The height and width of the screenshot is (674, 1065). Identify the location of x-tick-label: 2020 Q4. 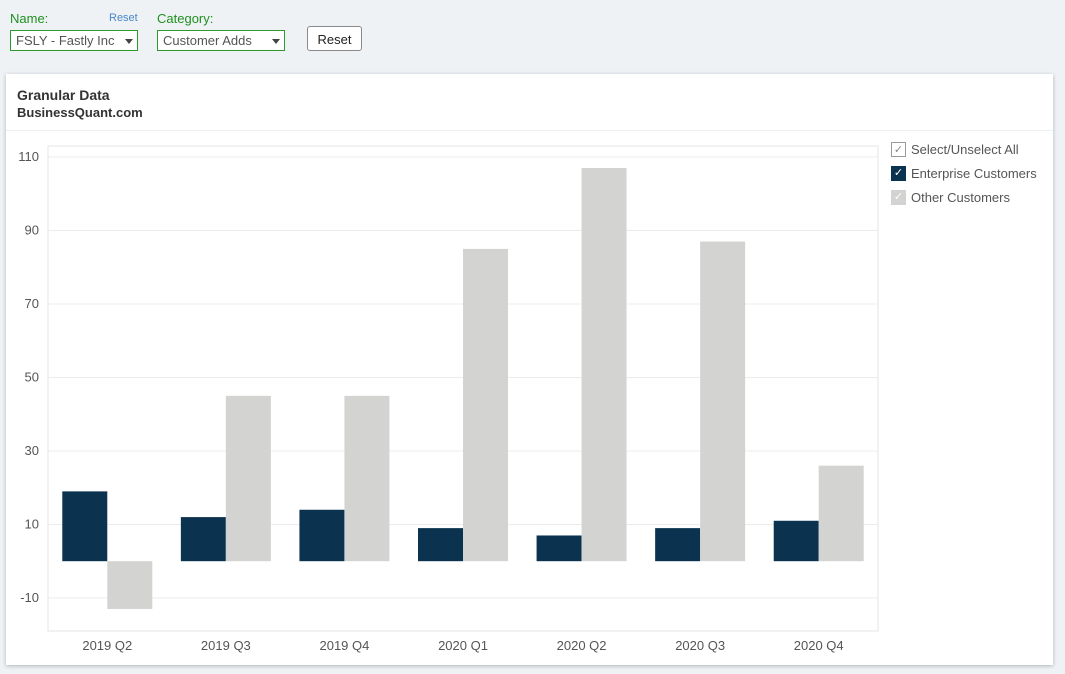
(819, 645).